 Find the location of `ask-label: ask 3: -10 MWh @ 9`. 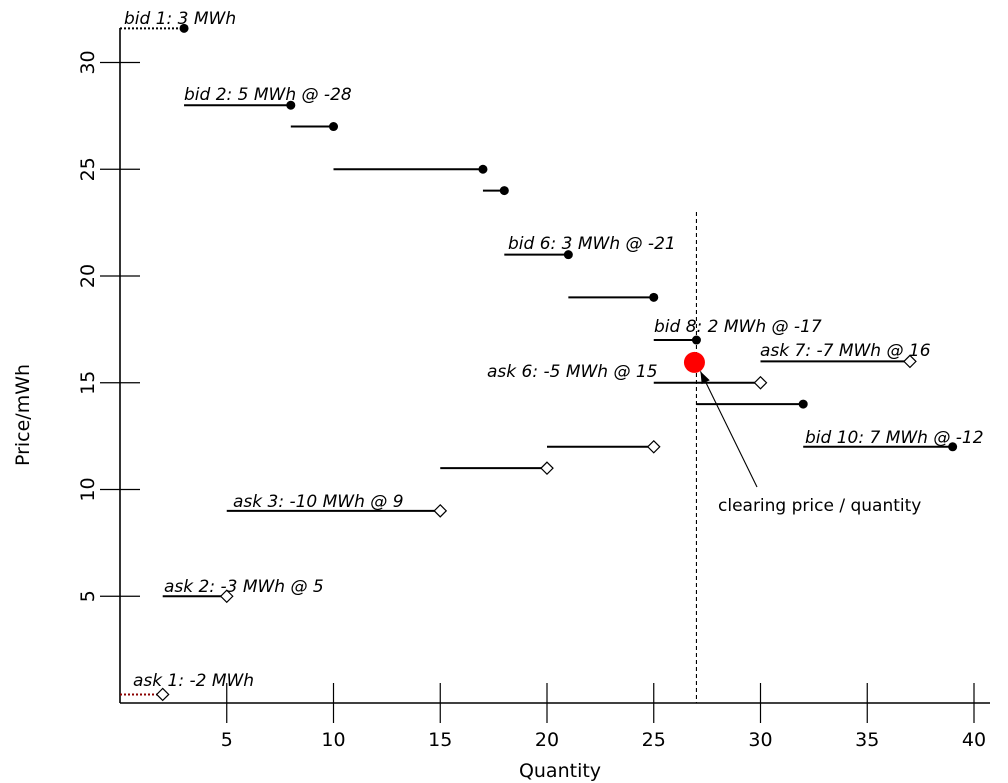

ask-label: ask 3: -10 MWh @ 9 is located at coordinates (318, 502).